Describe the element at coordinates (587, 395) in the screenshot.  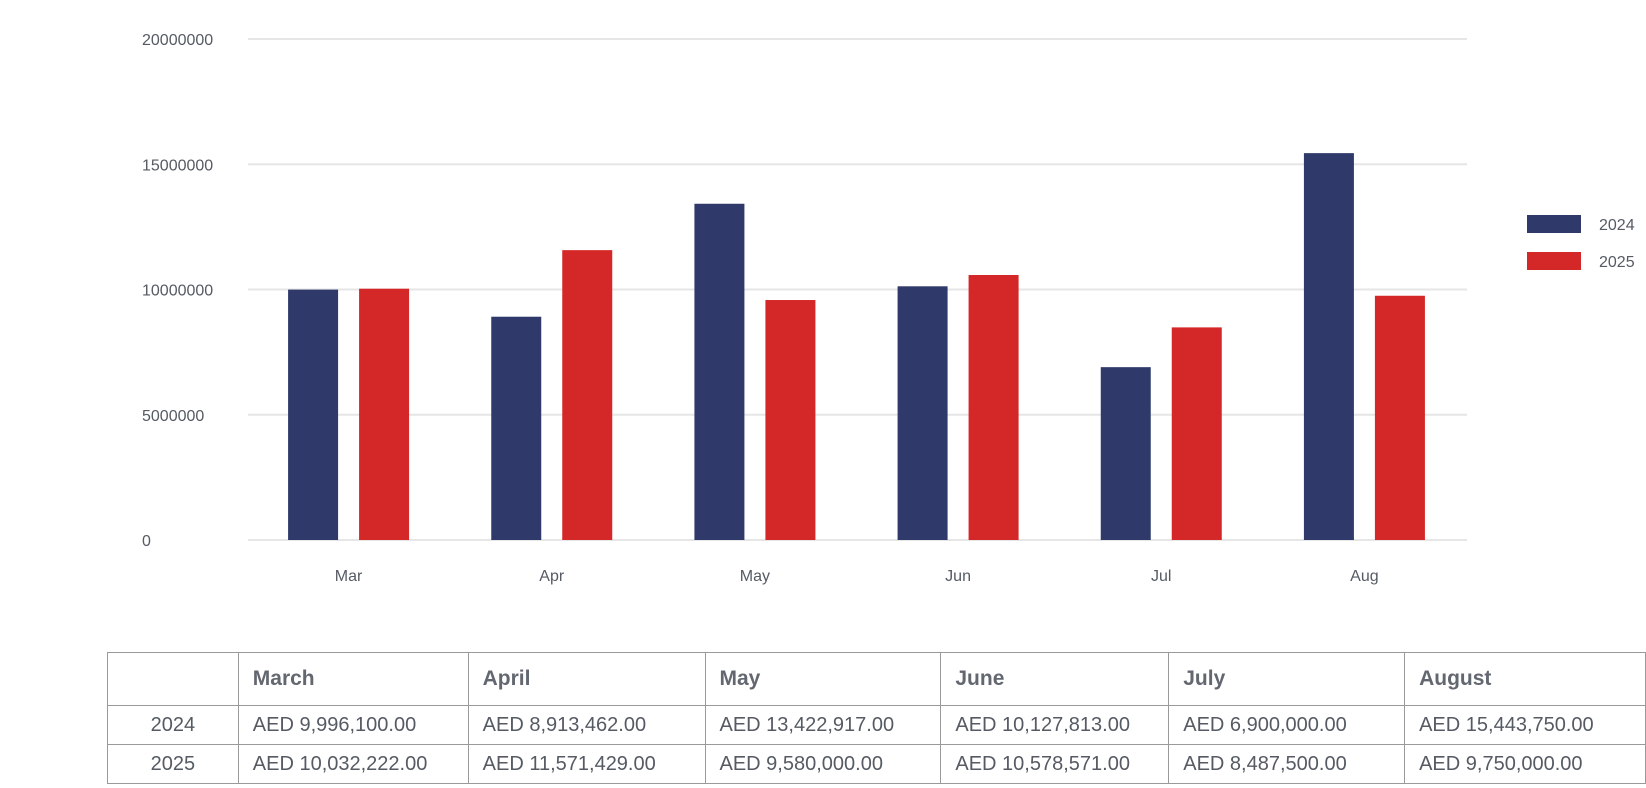
I see `bar-2025-Apr` at that location.